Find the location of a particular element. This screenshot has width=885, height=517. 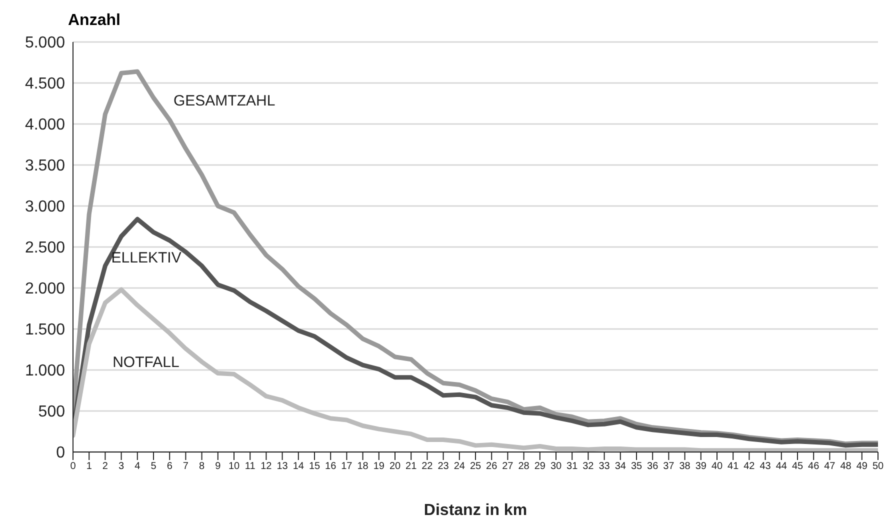

y-tick-label: 4.500 is located at coordinates (45, 84).